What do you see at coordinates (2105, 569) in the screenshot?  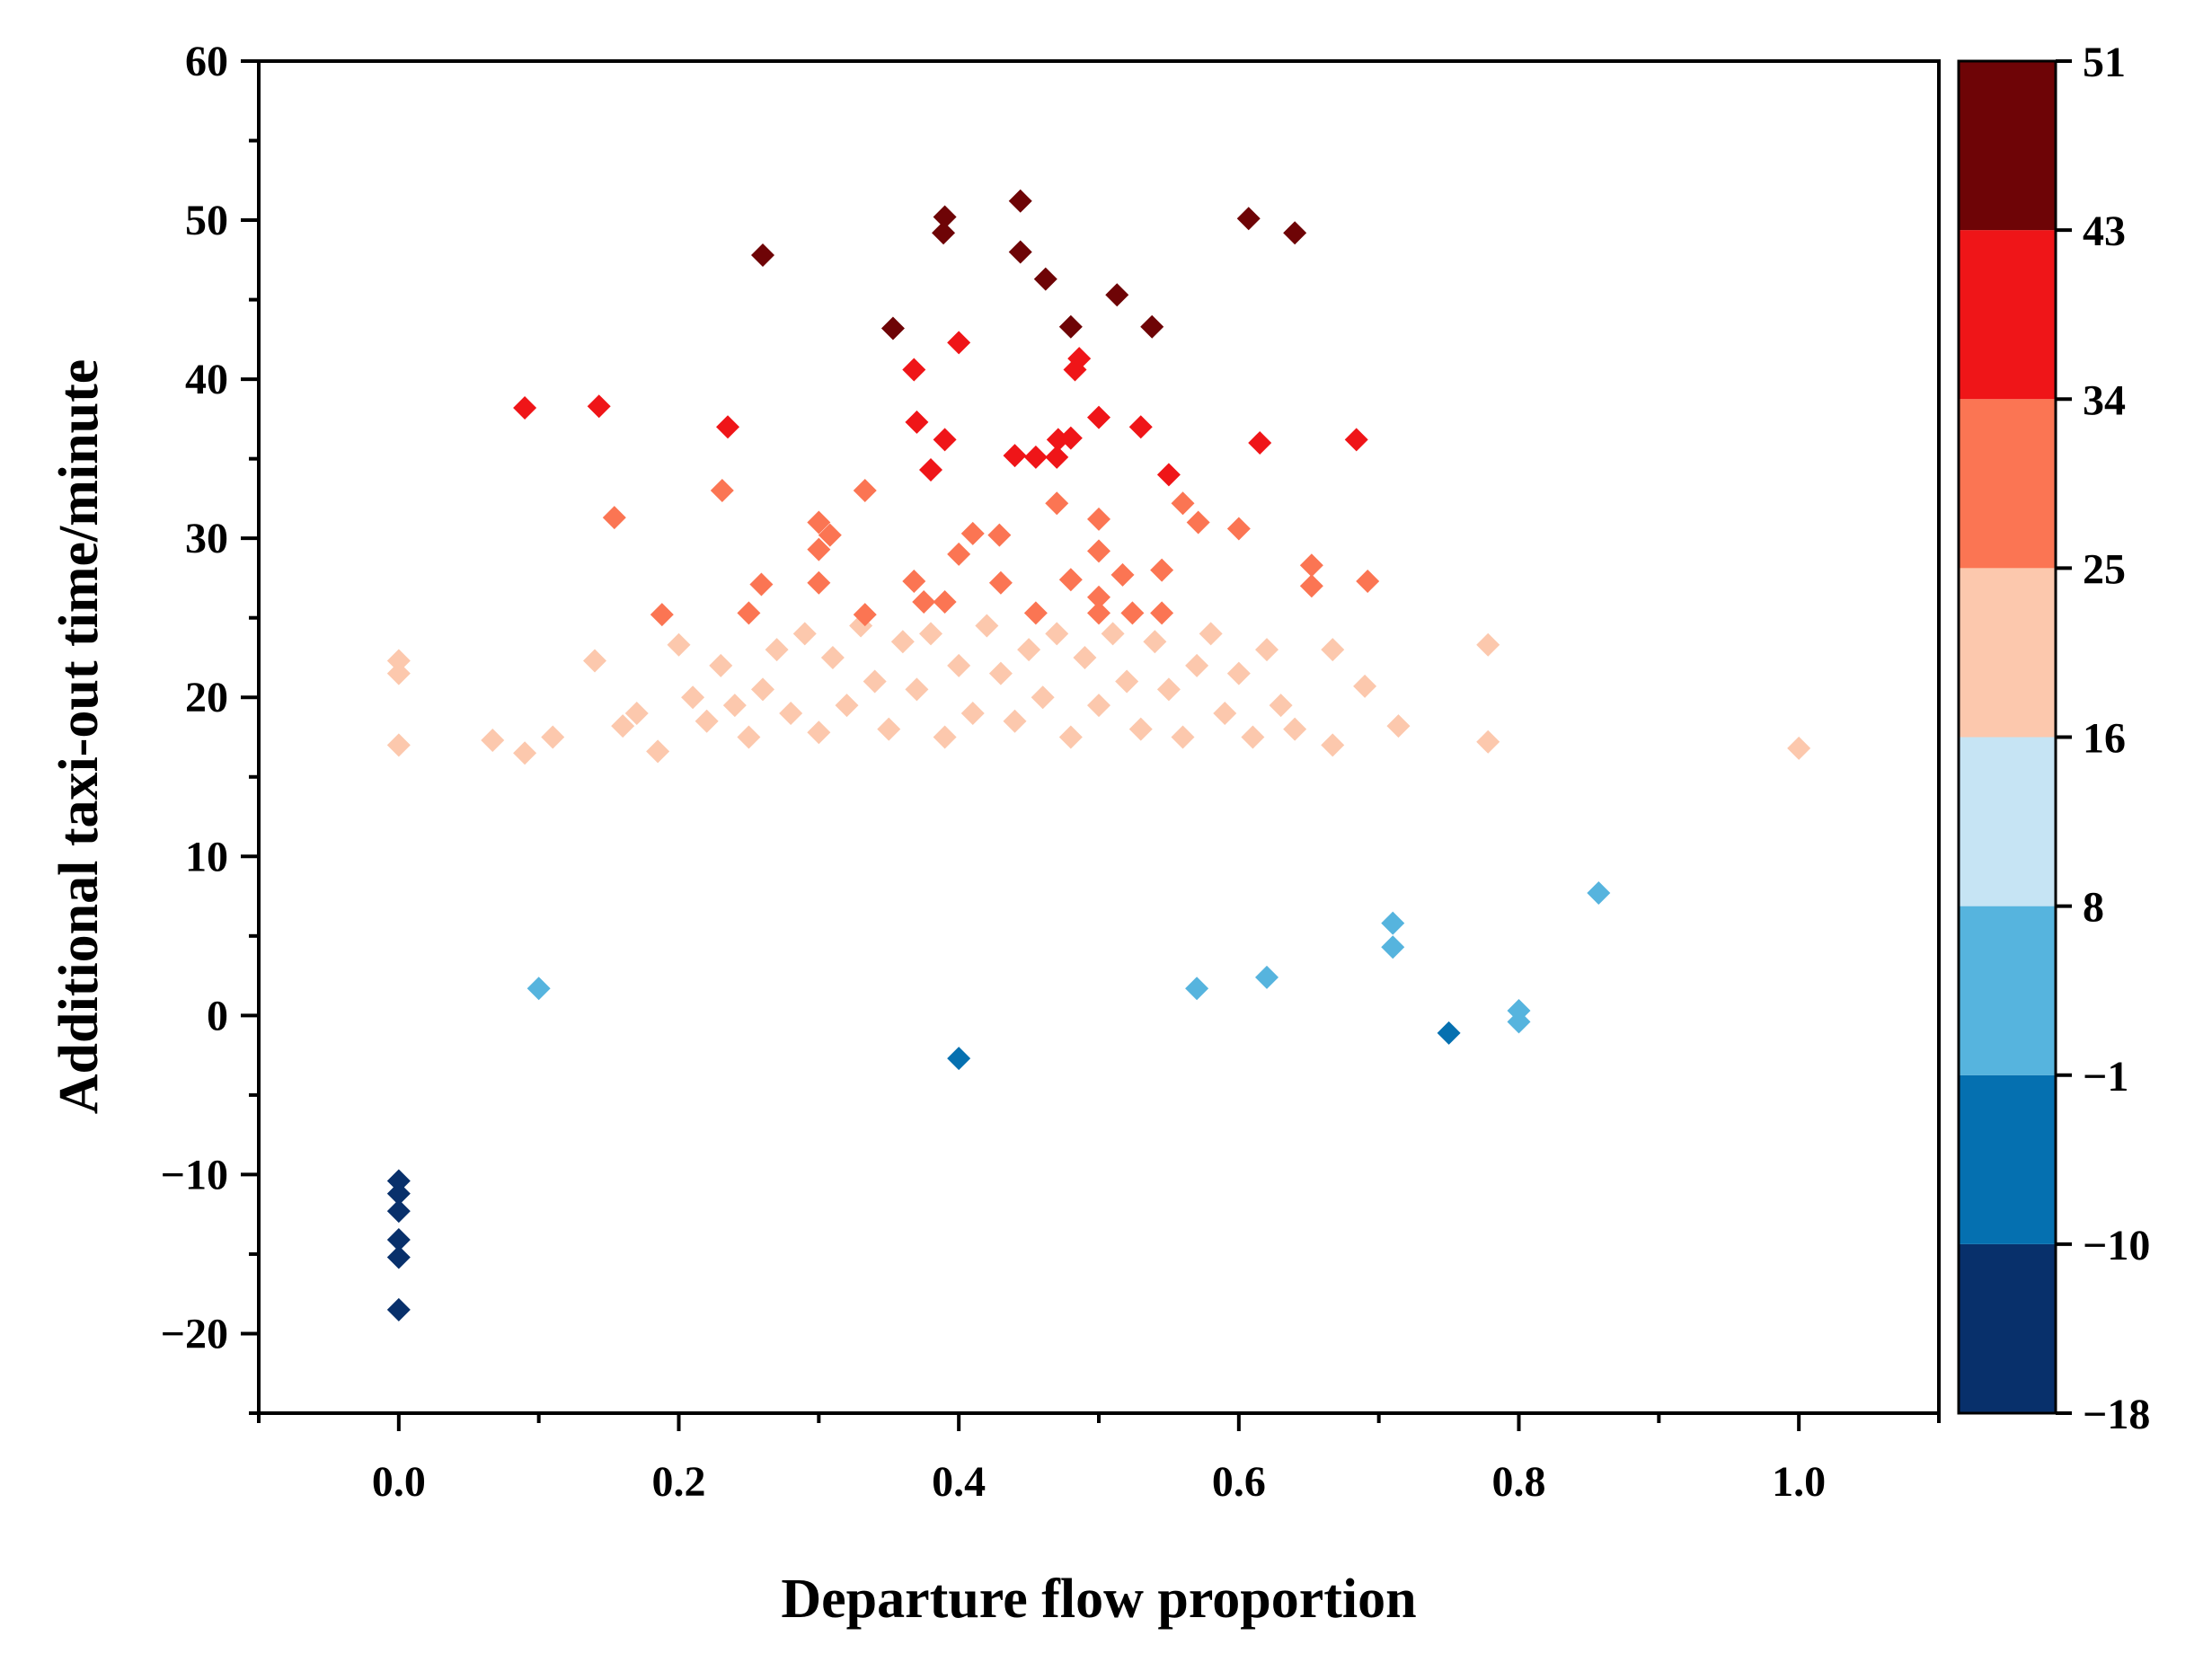 I see `colorbar-tick-label: 25` at bounding box center [2105, 569].